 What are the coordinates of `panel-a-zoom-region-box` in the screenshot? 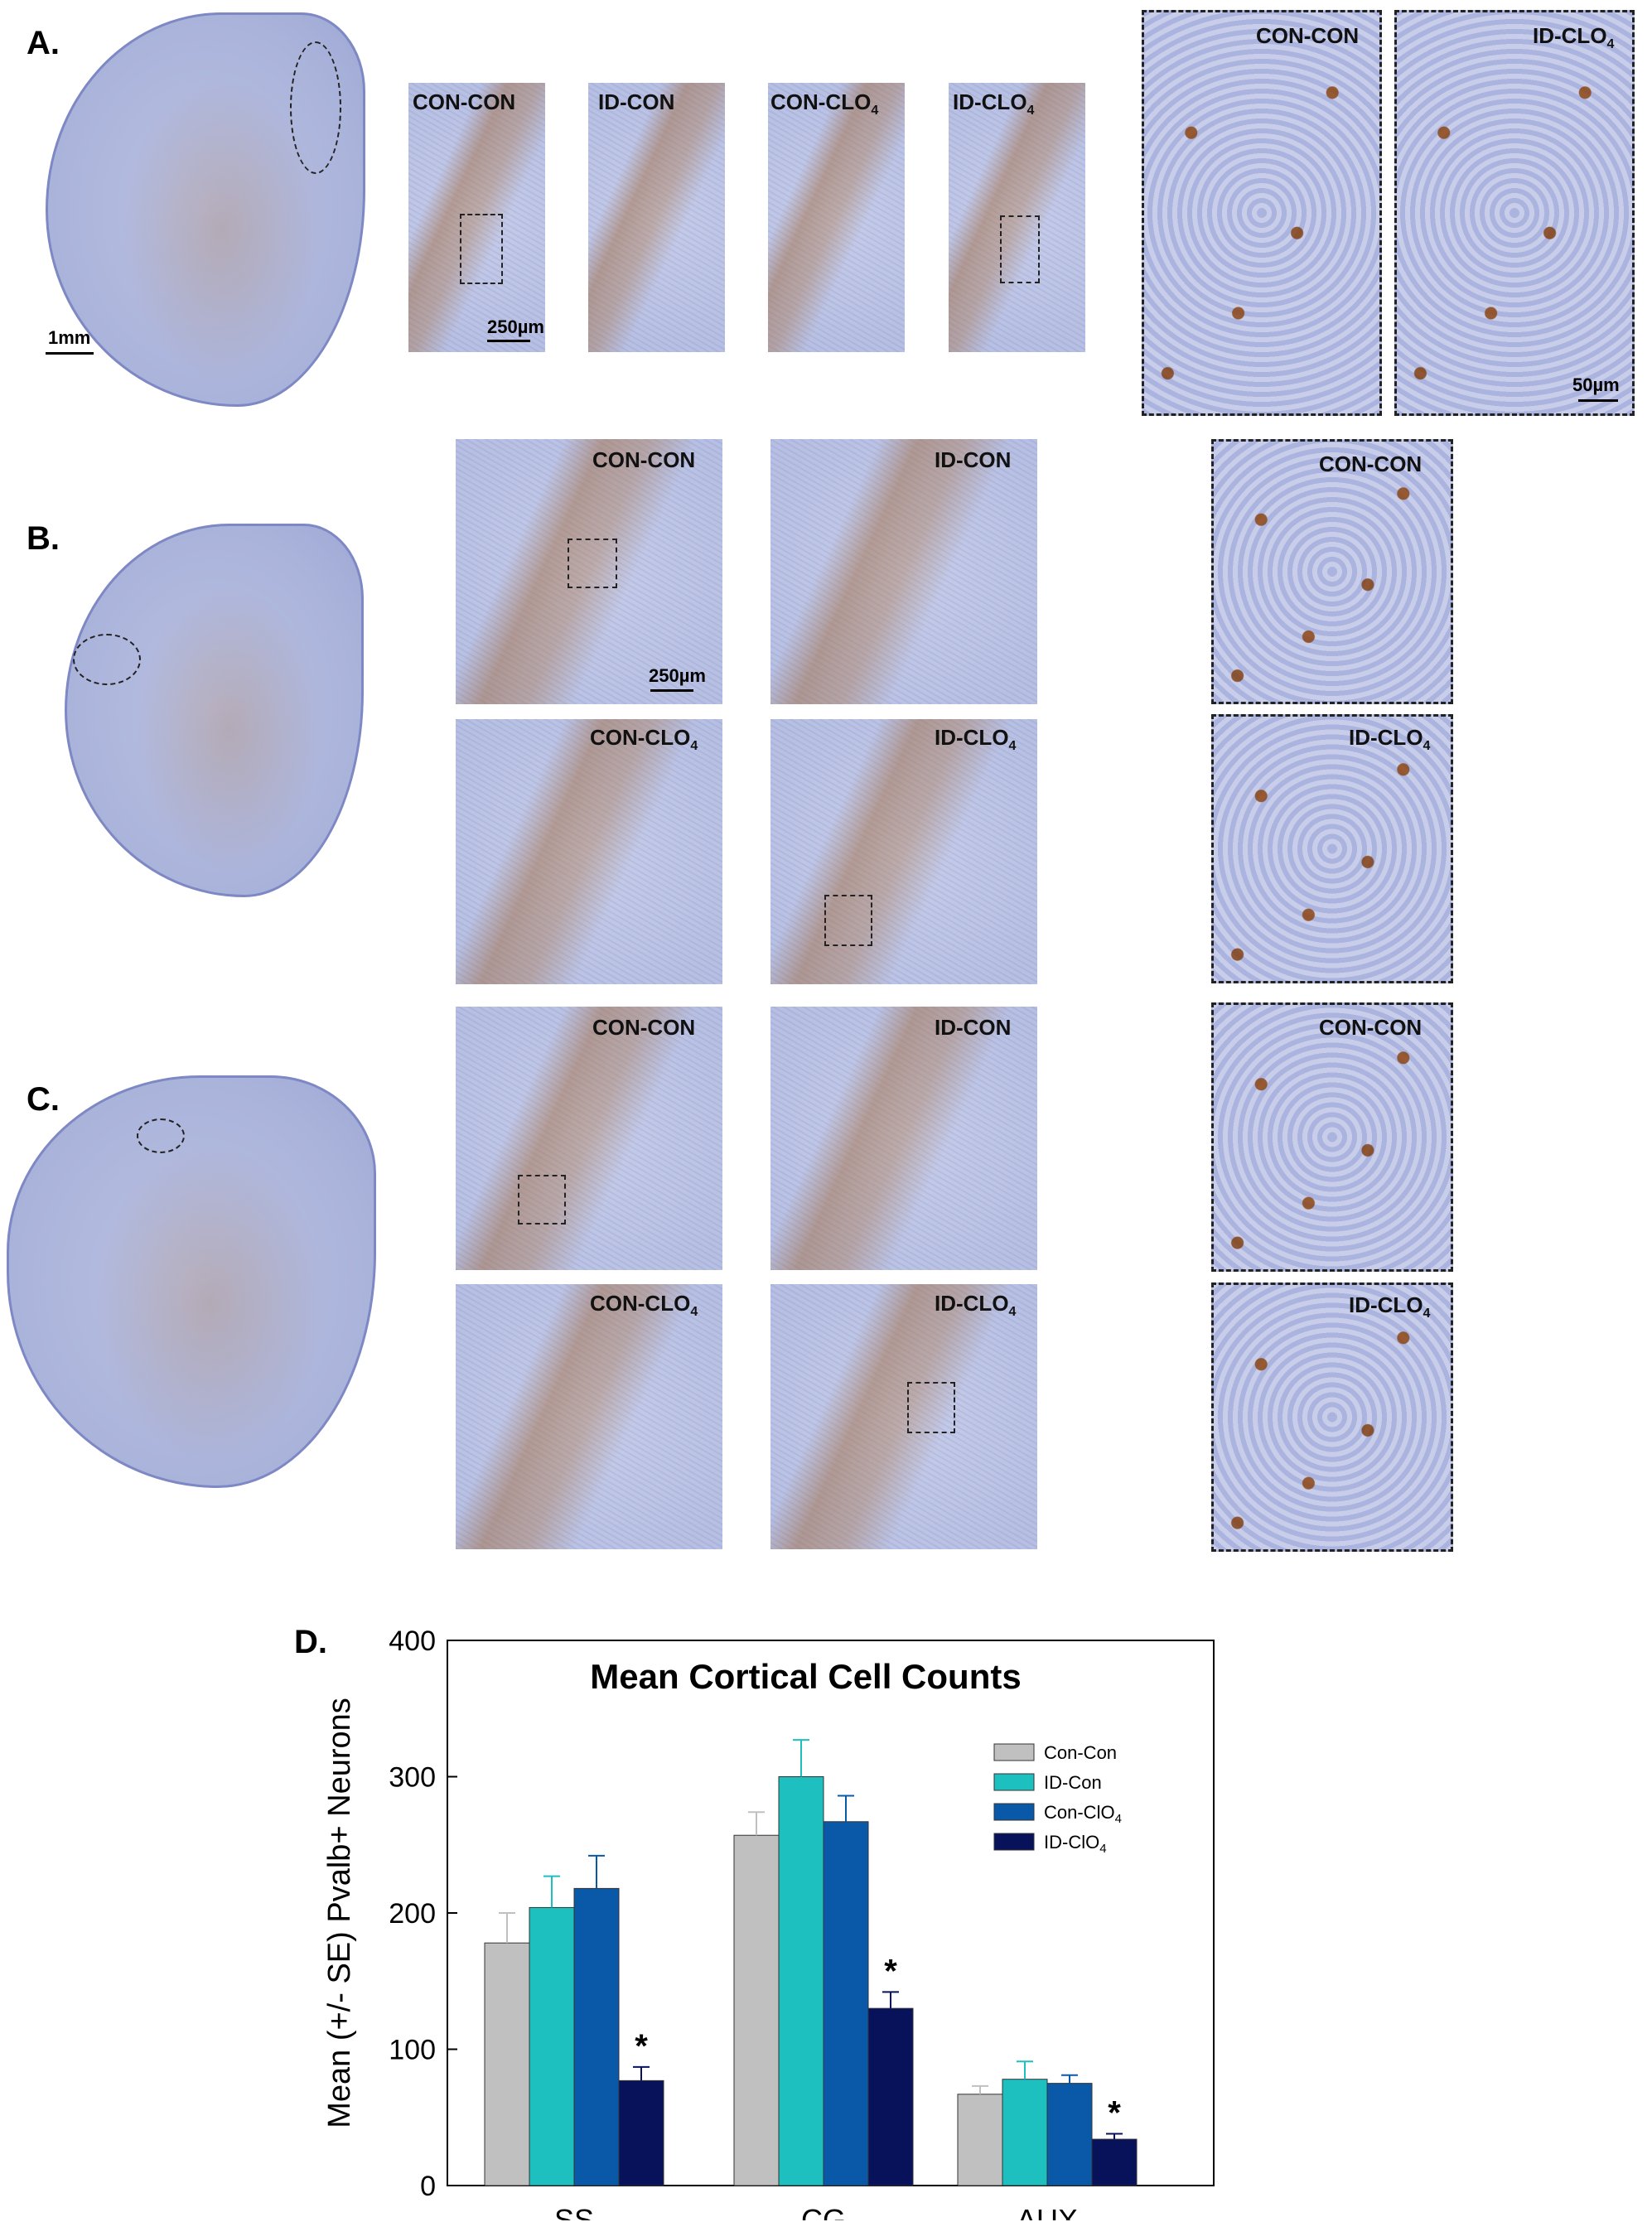 It's located at (482, 249).